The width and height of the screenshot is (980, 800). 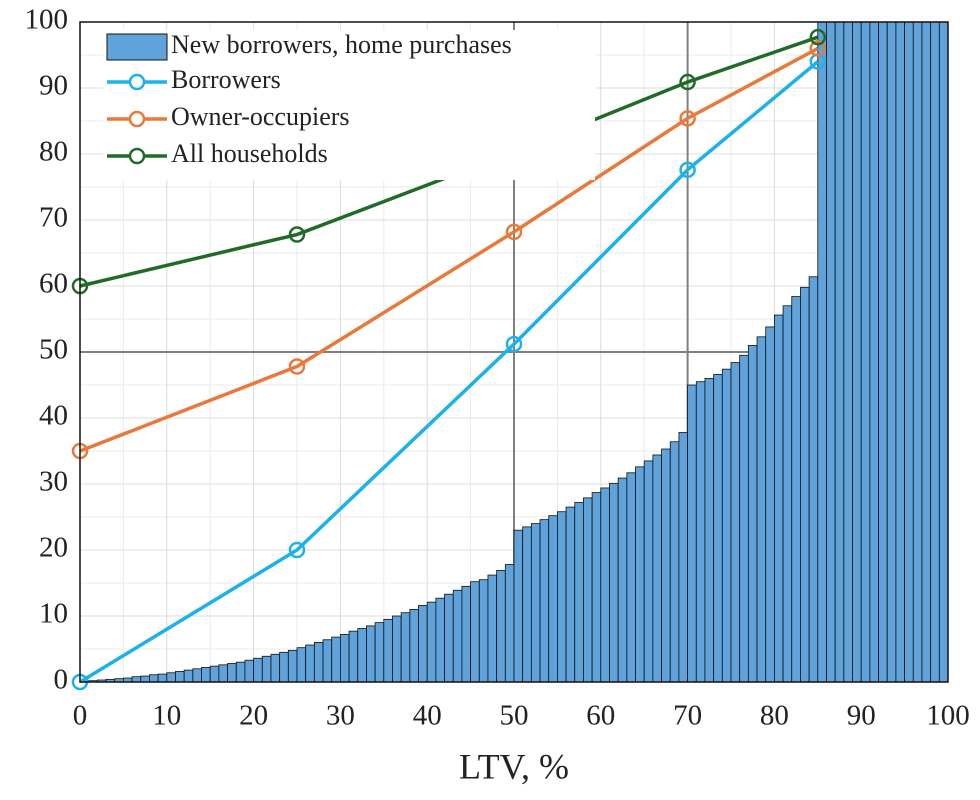 I want to click on legend-label: Borrowers, so click(x=226, y=79).